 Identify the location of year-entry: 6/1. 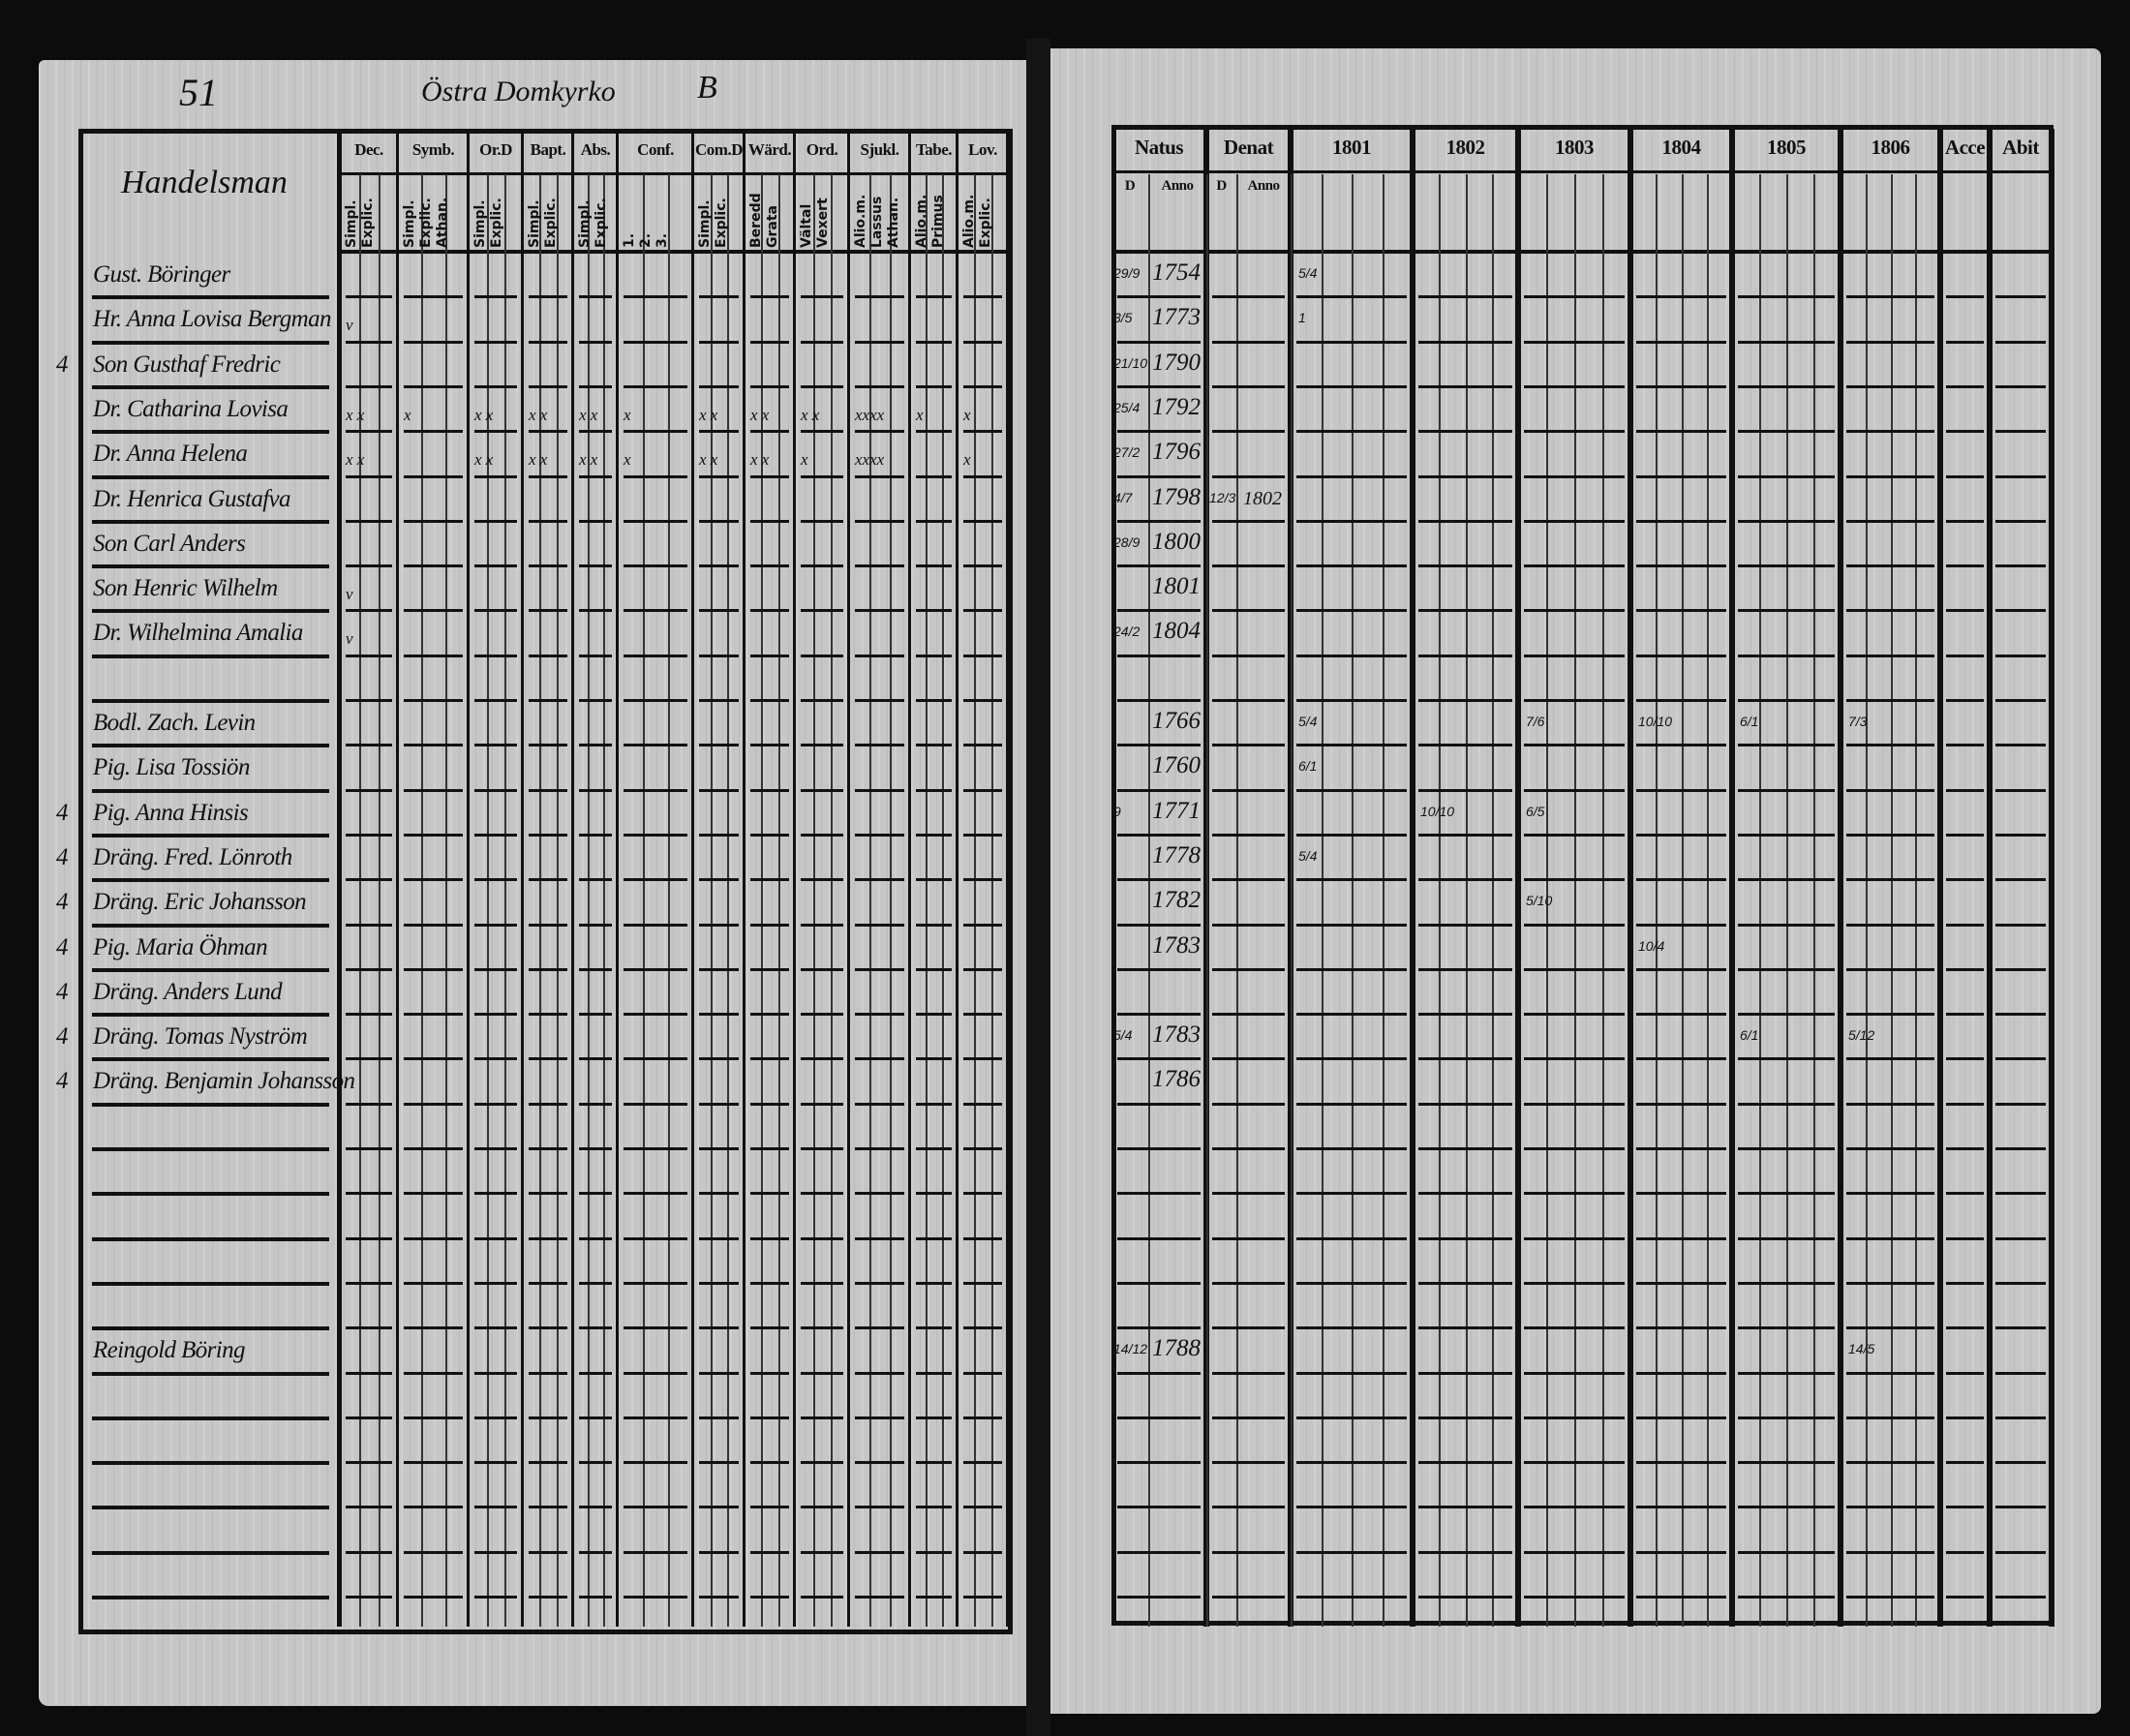
(1308, 766).